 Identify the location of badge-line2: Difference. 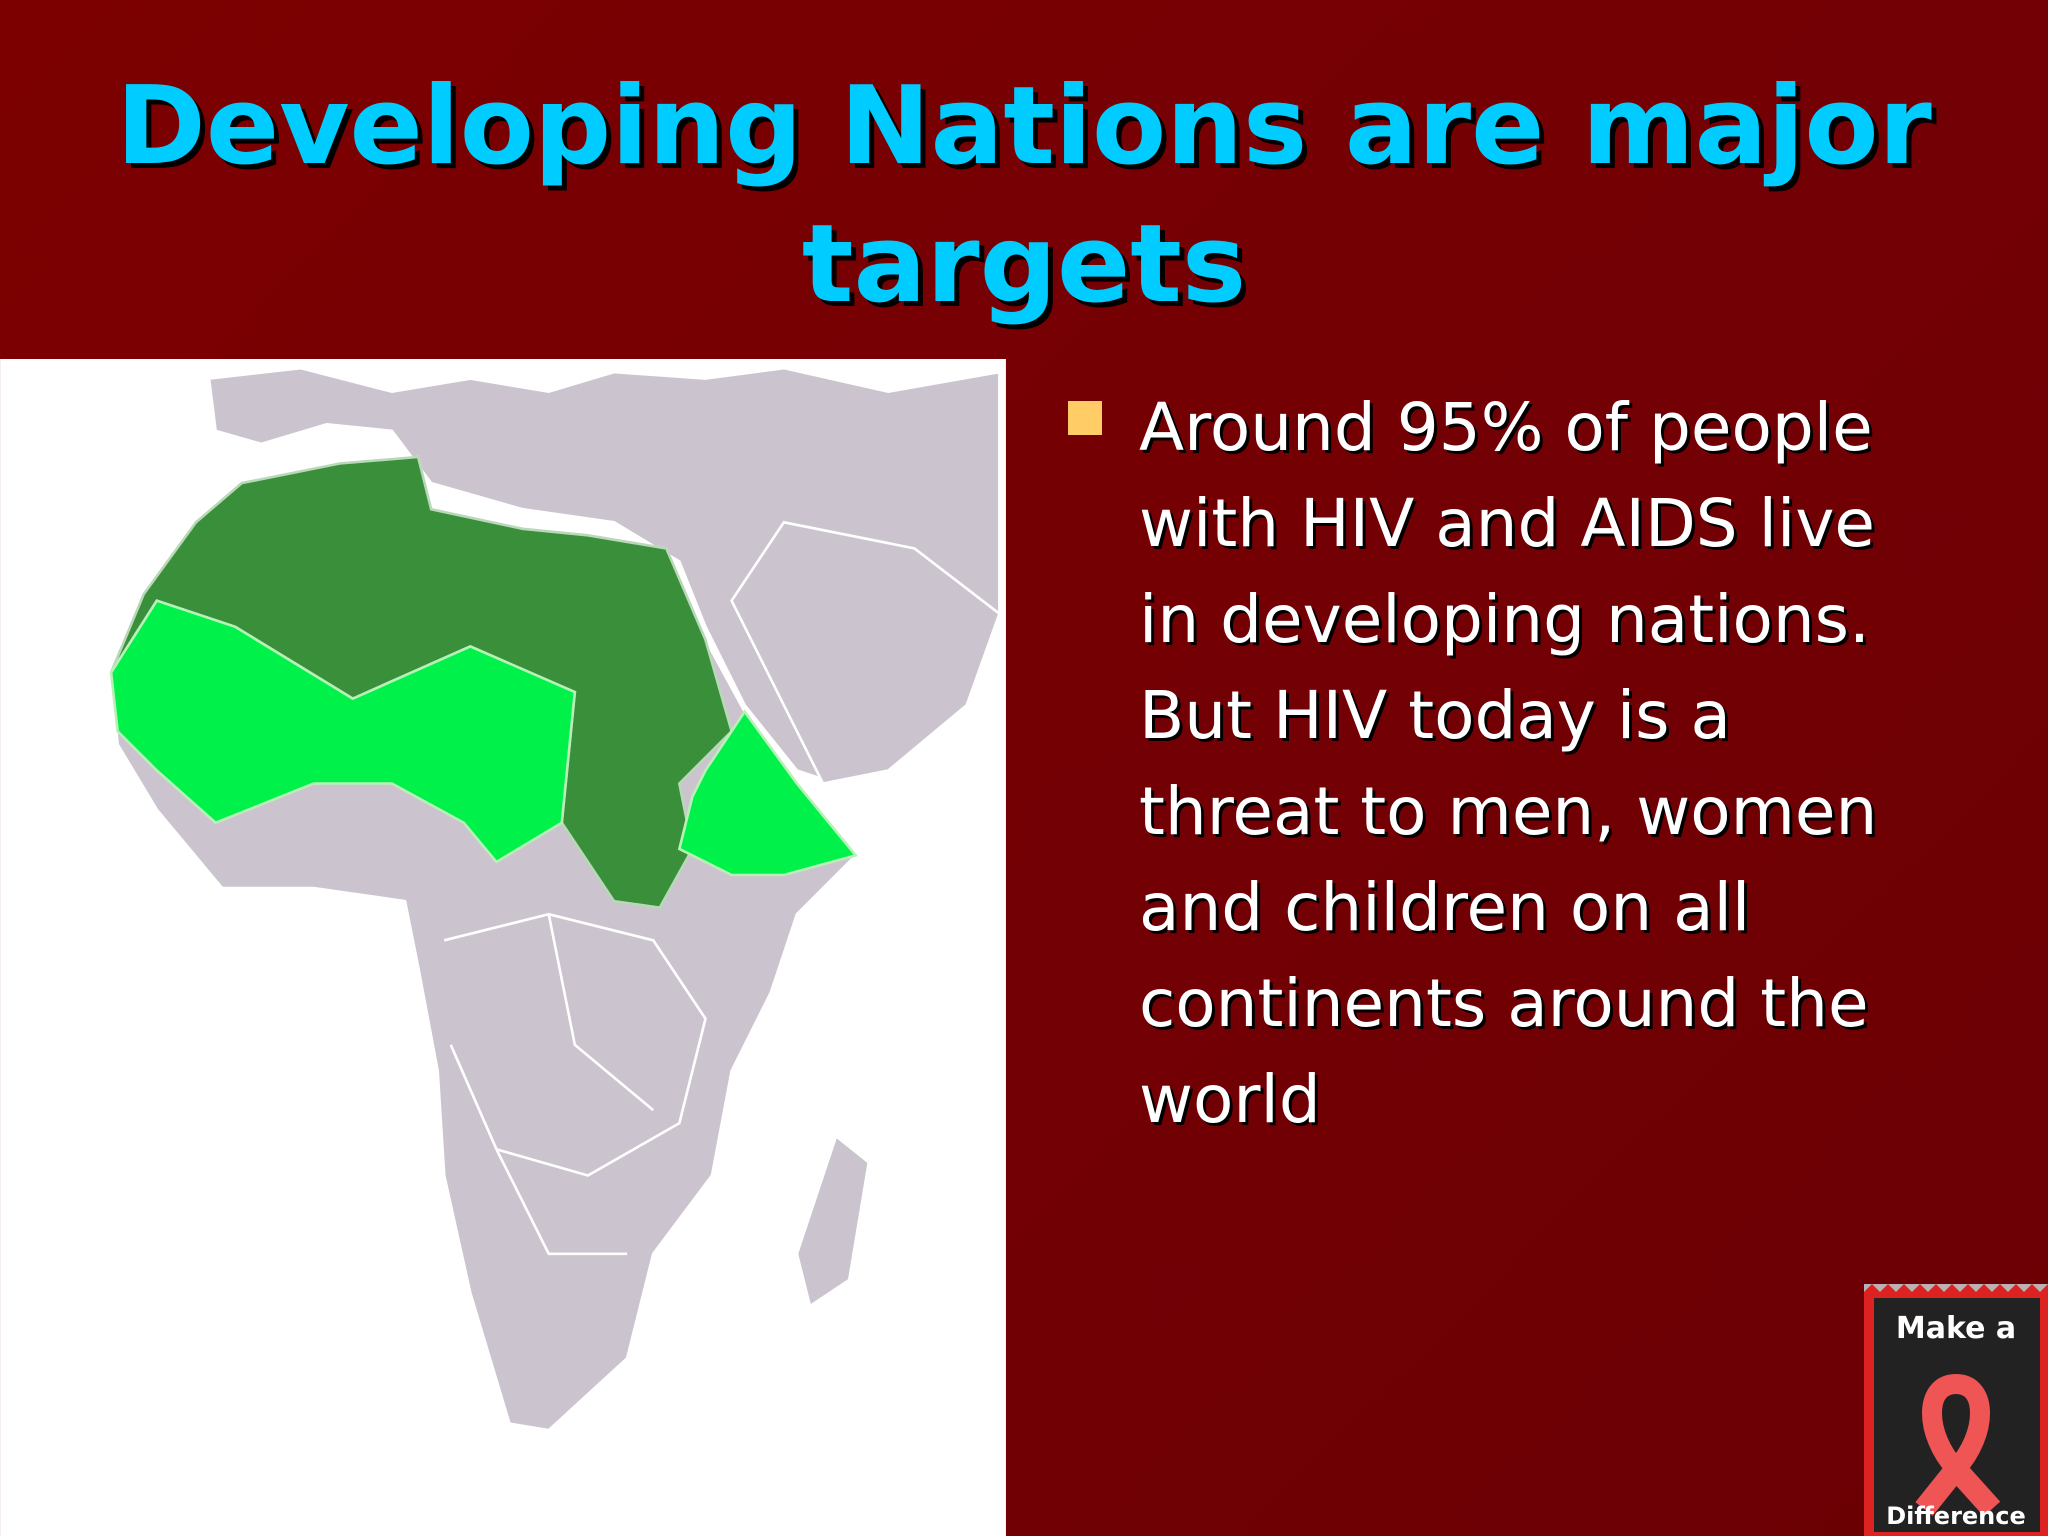
(1956, 1516).